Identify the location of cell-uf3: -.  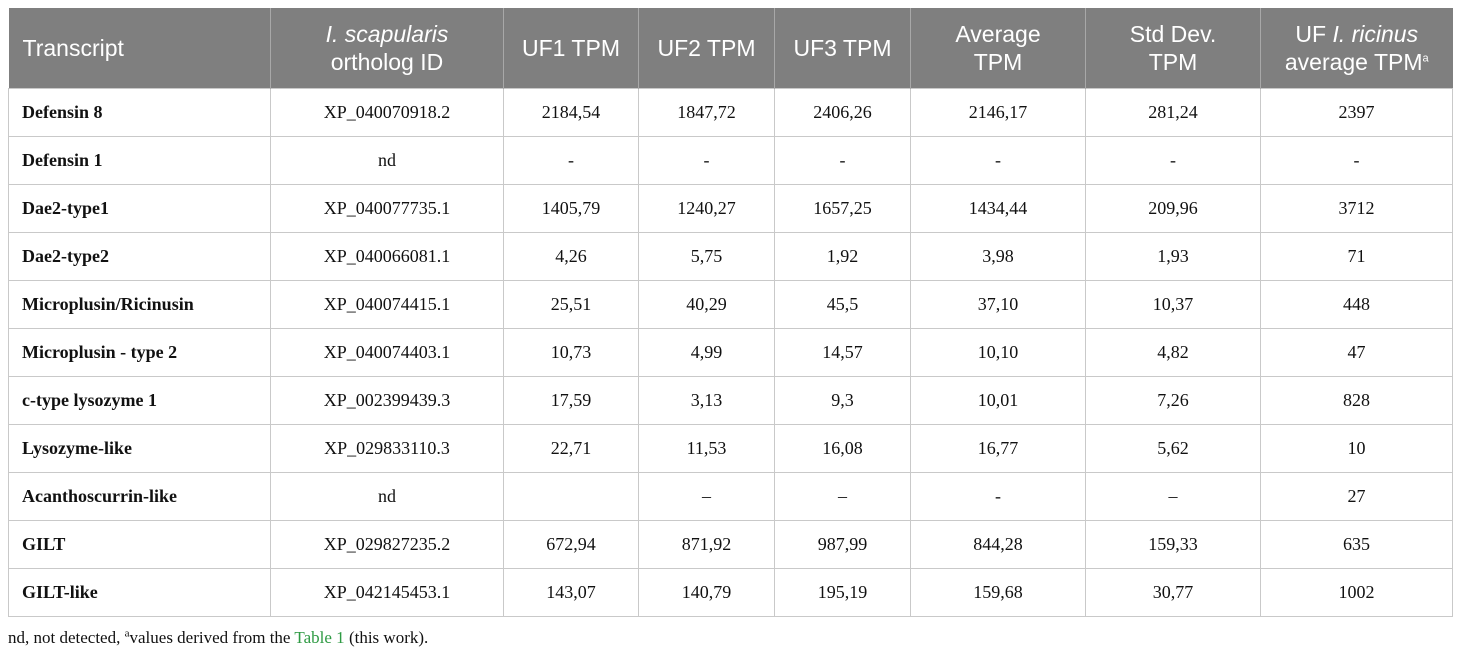
(842, 160).